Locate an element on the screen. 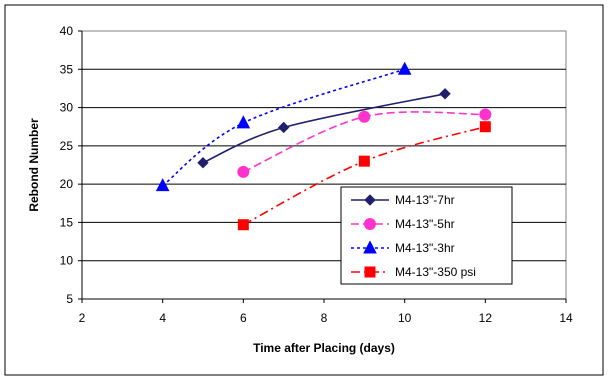  x-tick-label: 14 is located at coordinates (566, 318).